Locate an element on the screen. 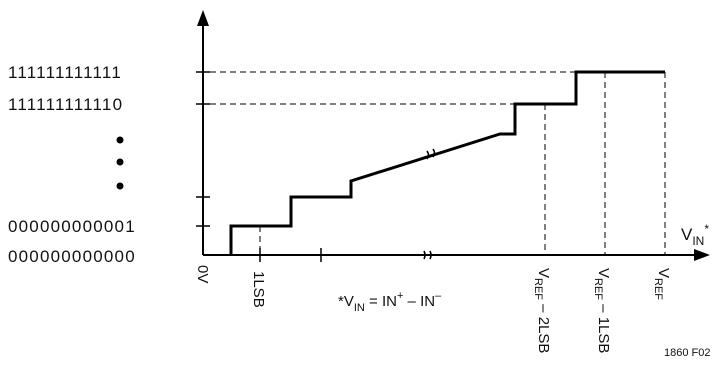  x-axis-title: VIN* is located at coordinates (695, 235).